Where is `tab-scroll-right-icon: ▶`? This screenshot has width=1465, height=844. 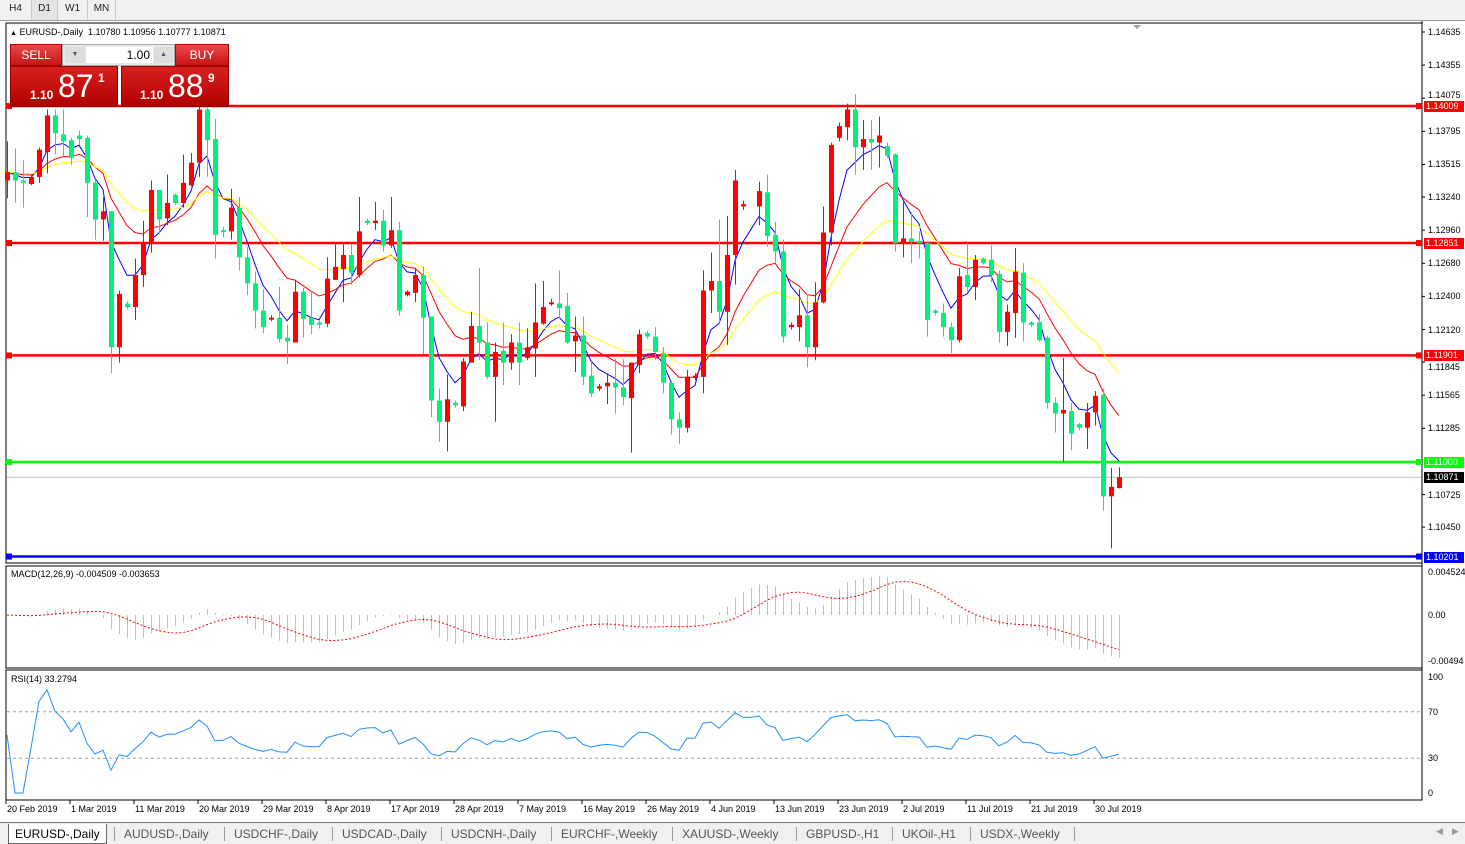 tab-scroll-right-icon: ▶ is located at coordinates (1455, 831).